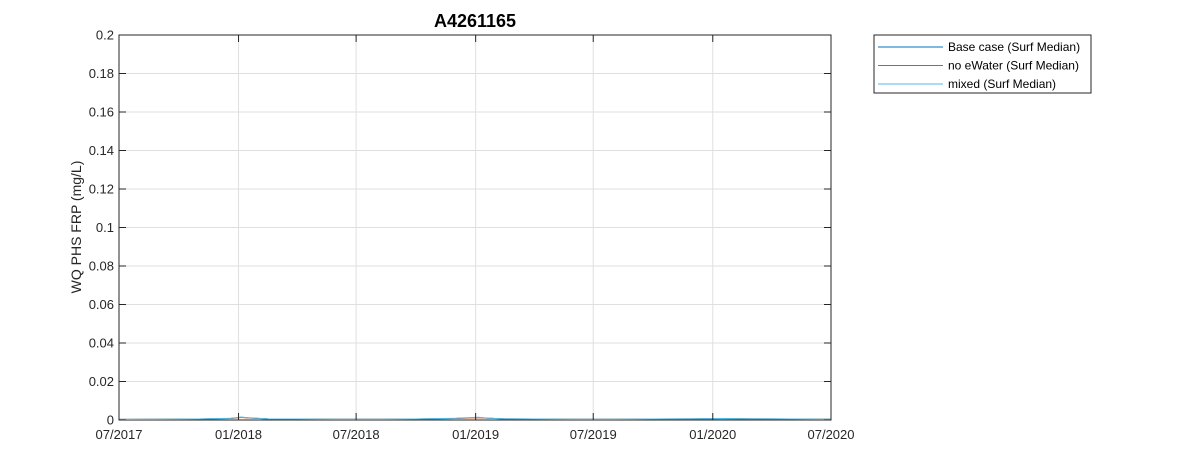 The image size is (1181, 472). I want to click on x-tick-label: 07/2020, so click(831, 434).